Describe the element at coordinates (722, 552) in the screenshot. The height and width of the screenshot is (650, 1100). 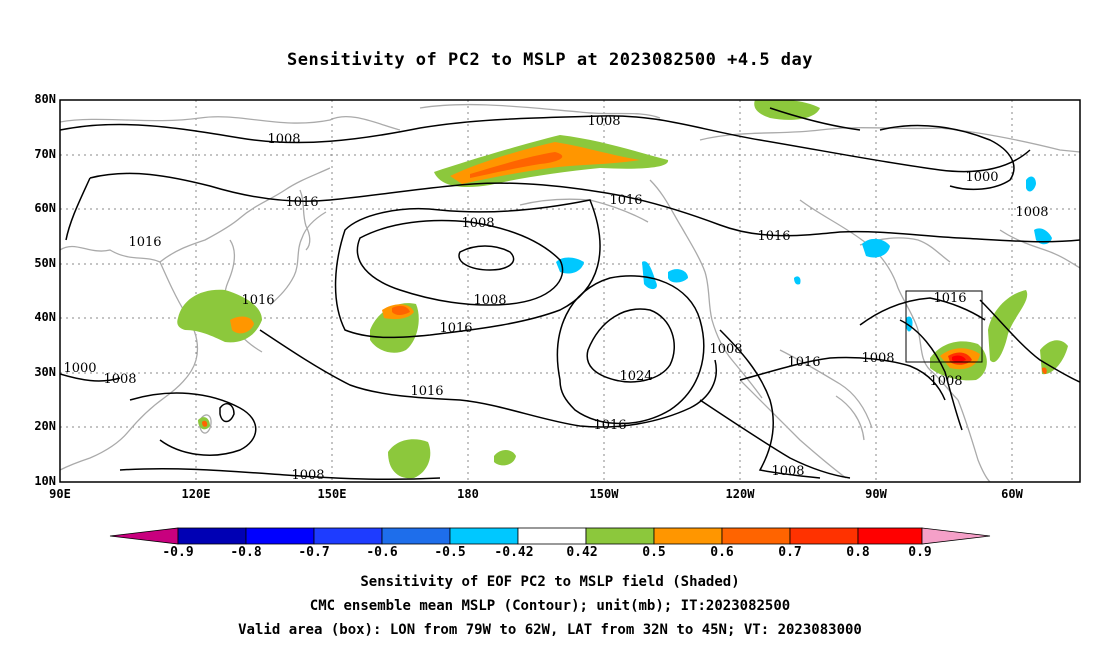
I see `colorbar-label: 0.6` at that location.